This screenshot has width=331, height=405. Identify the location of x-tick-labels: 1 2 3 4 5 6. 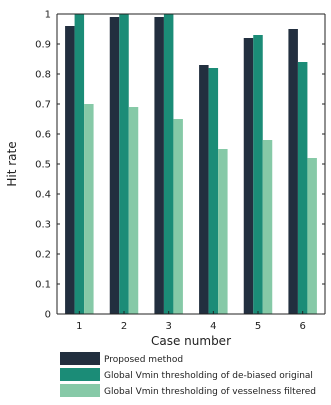
(191, 326).